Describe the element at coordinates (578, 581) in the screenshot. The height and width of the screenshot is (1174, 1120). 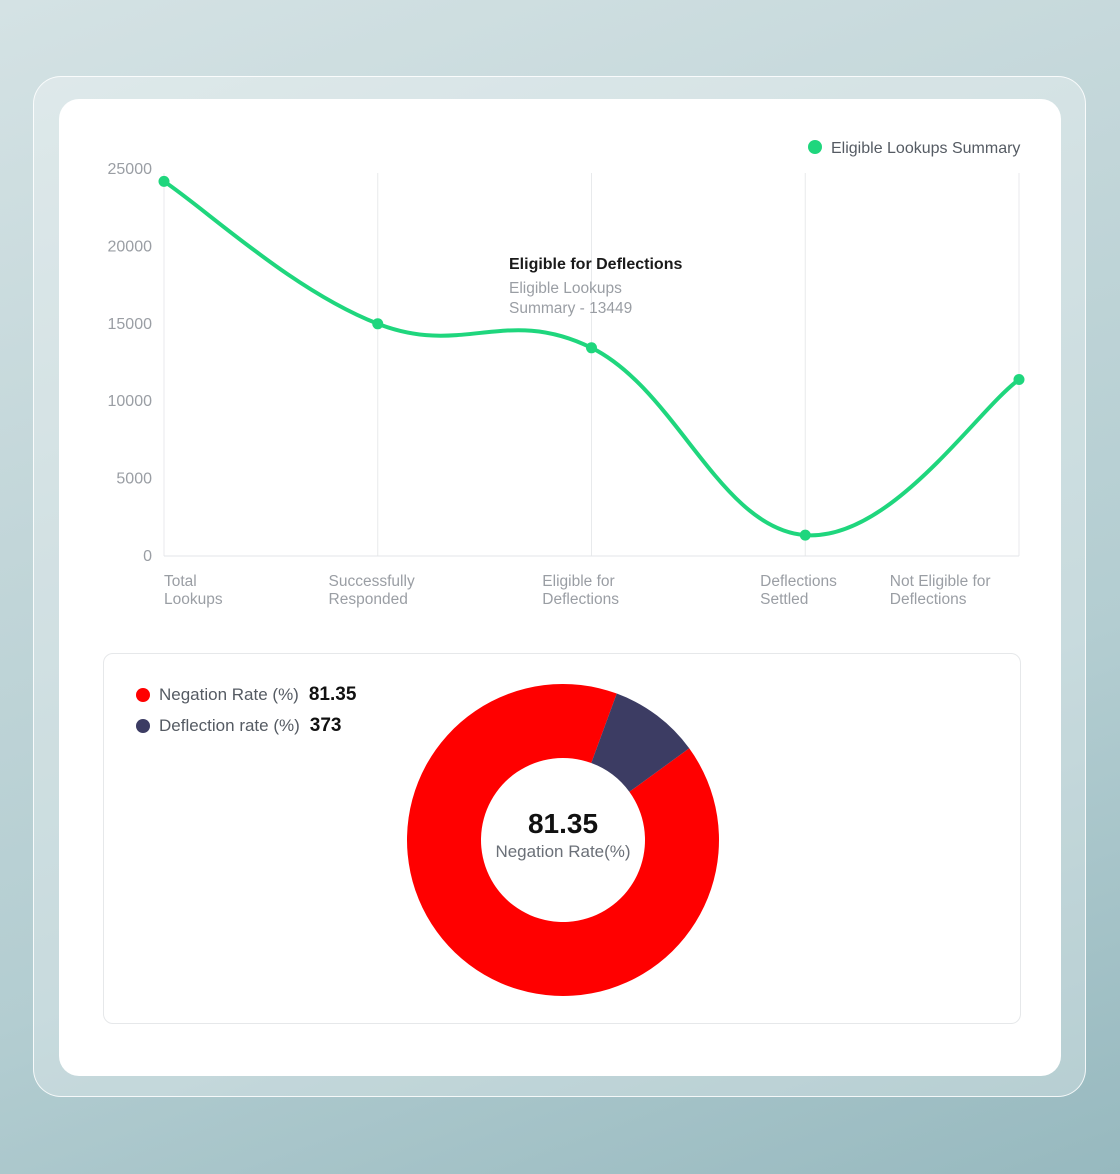
I see `x-tick-label: Eligible for` at that location.